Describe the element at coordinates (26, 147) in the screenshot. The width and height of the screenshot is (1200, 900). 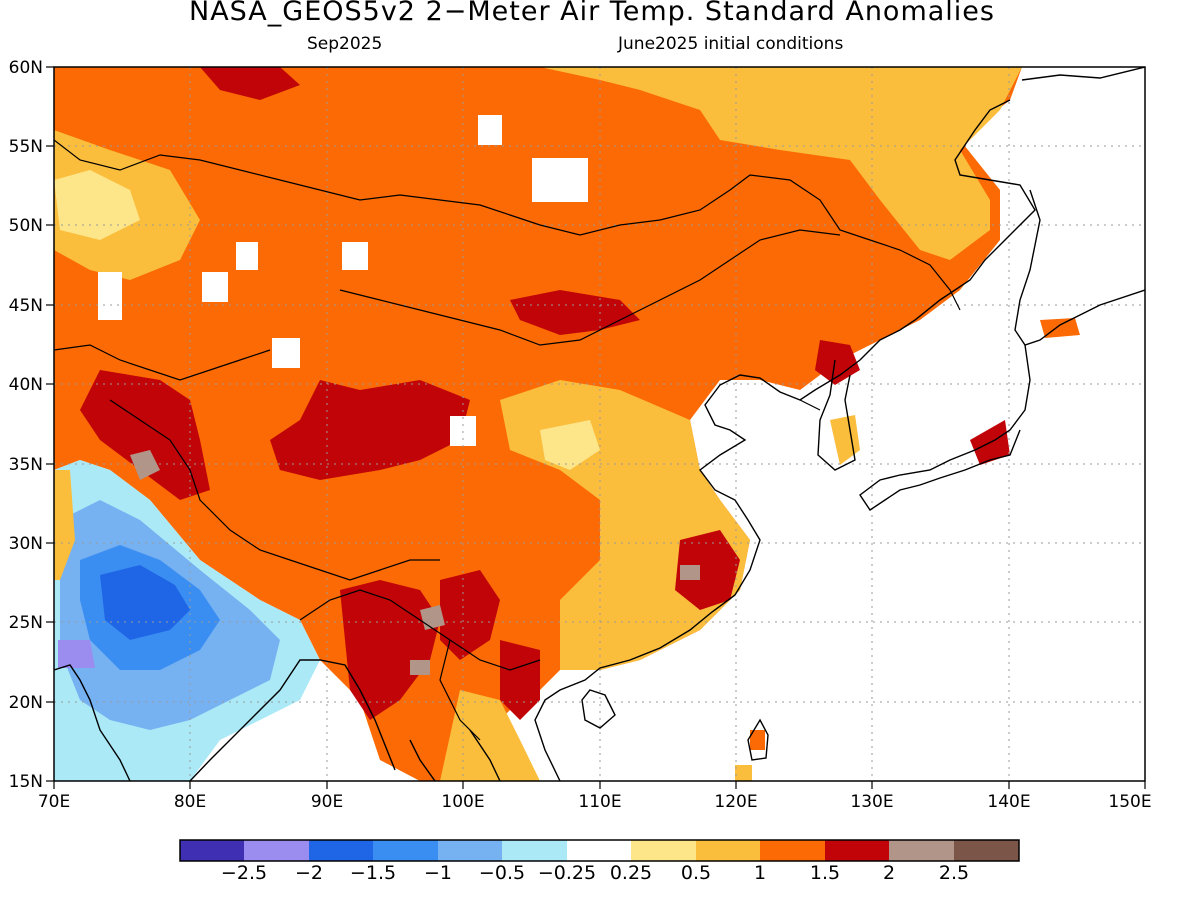
I see `lat-label: 55N` at that location.